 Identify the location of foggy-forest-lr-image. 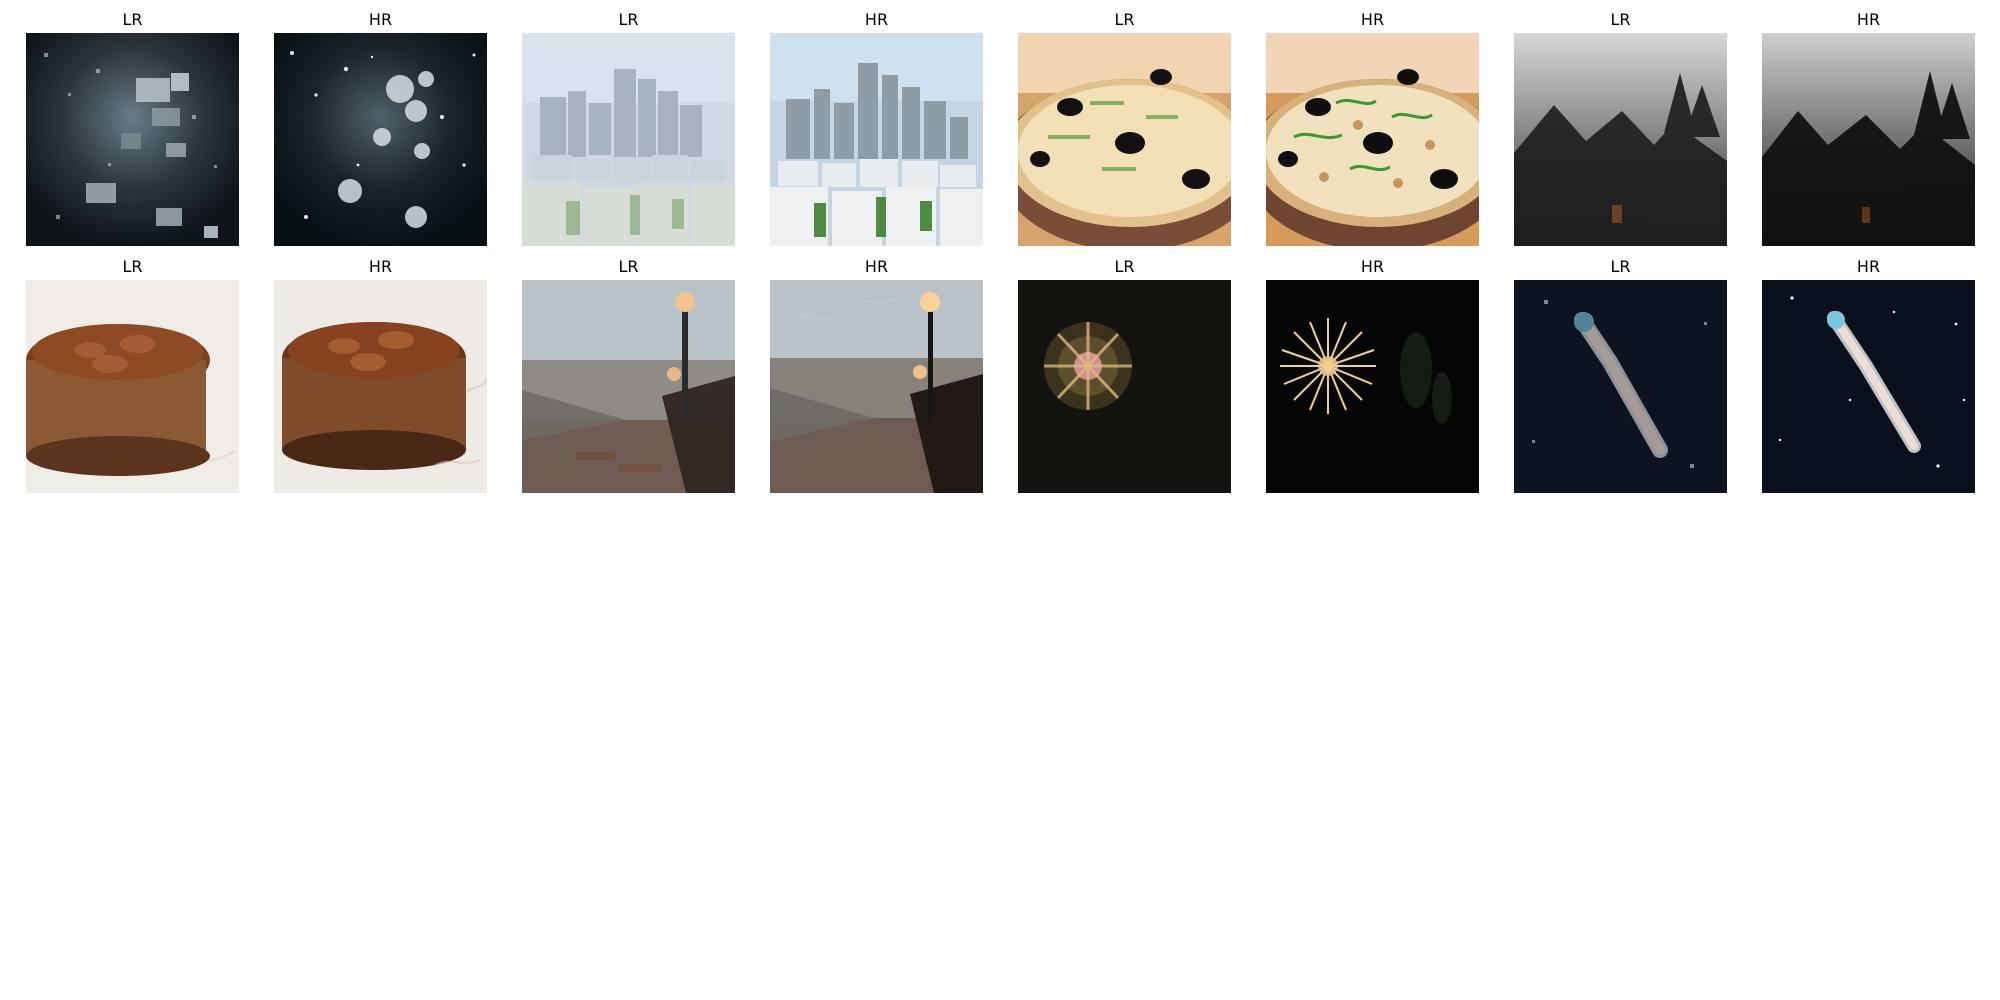
(1620, 139).